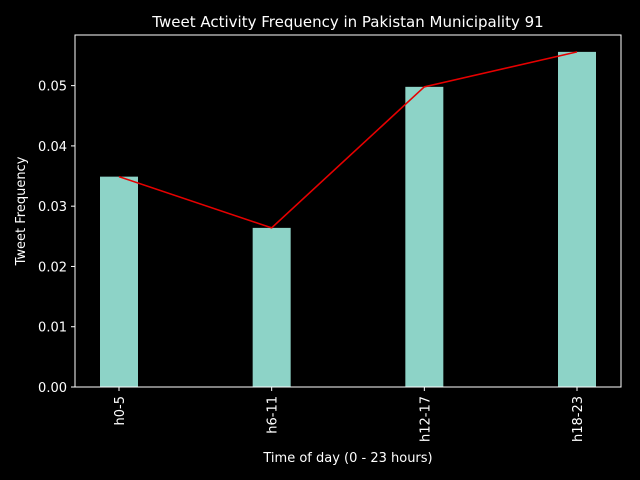  Describe the element at coordinates (425, 419) in the screenshot. I see `x-tick-label-h12-17: h12-17` at that location.